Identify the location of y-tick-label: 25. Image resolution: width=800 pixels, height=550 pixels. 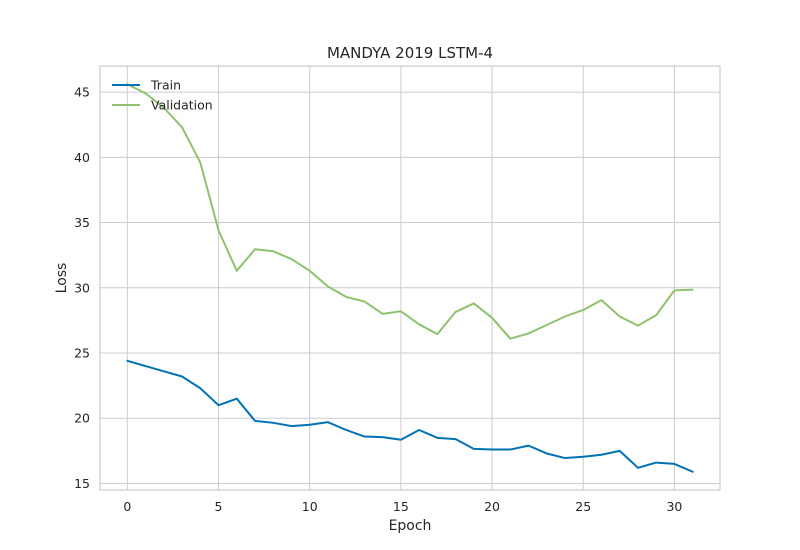
(82, 353).